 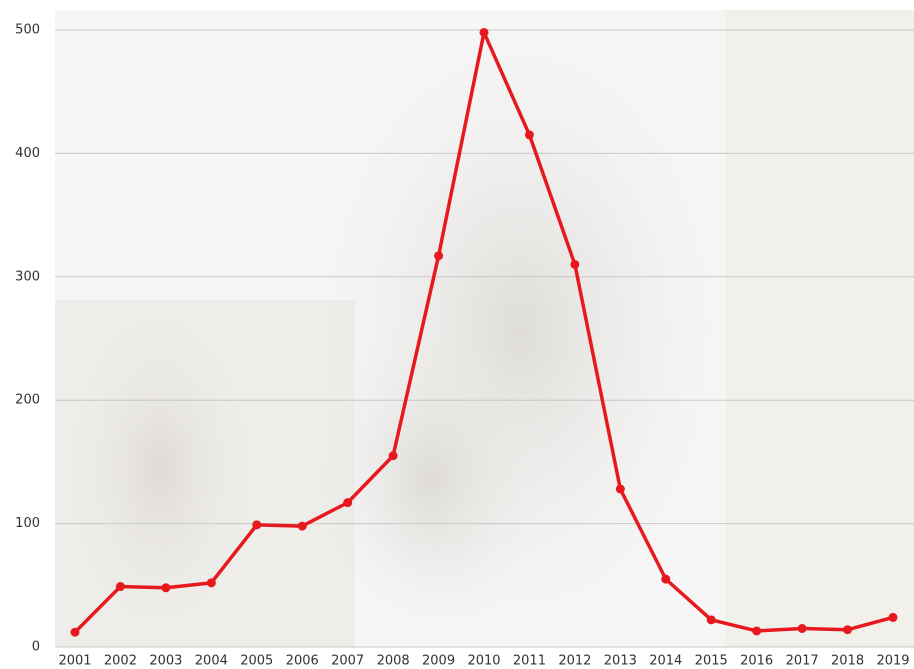 What do you see at coordinates (27, 153) in the screenshot?
I see `y-tick-label: 400` at bounding box center [27, 153].